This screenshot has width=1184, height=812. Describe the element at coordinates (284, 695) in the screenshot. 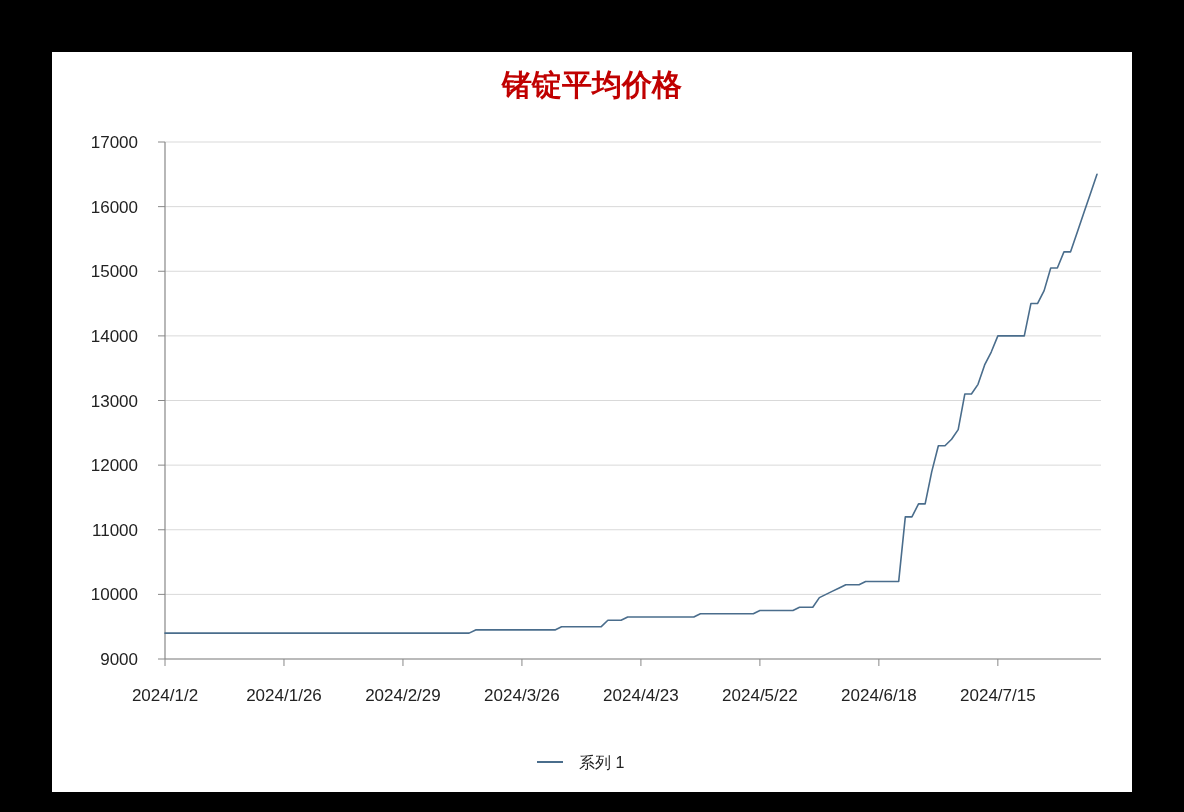

I see `x-tick-label: 2024/1/26` at that location.